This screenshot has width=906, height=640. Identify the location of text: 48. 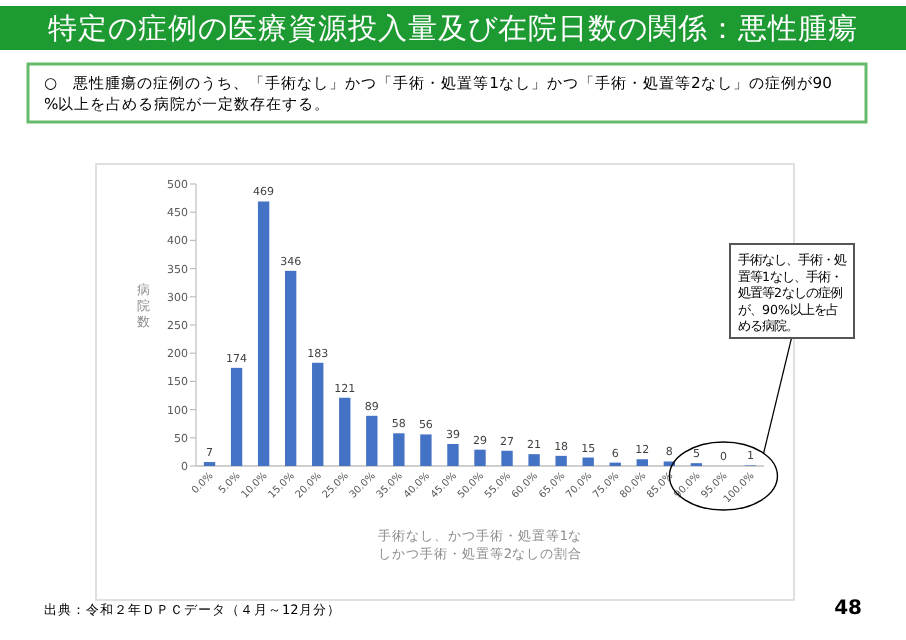
(848, 609).